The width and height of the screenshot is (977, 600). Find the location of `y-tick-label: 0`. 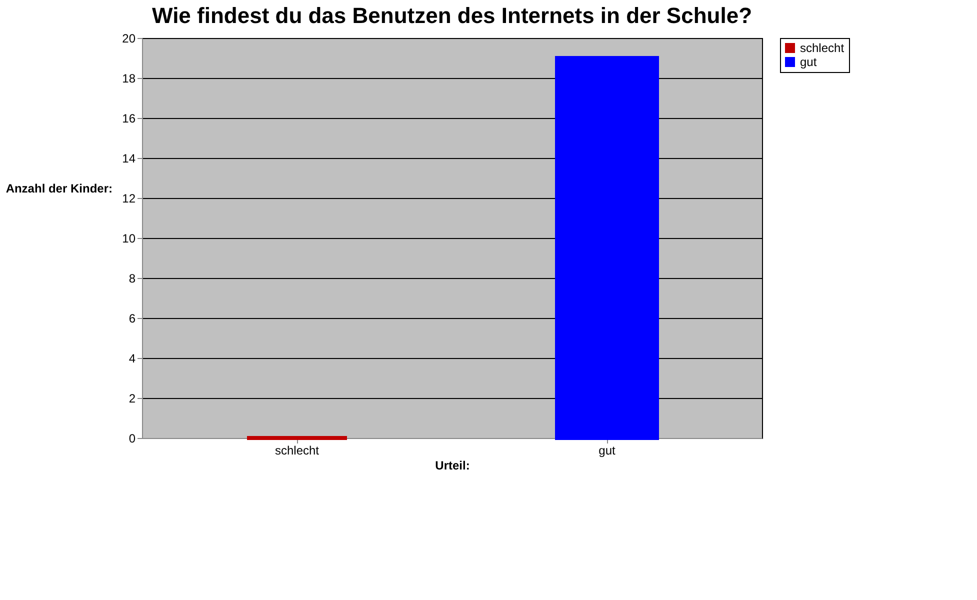

y-tick-label: 0 is located at coordinates (132, 439).